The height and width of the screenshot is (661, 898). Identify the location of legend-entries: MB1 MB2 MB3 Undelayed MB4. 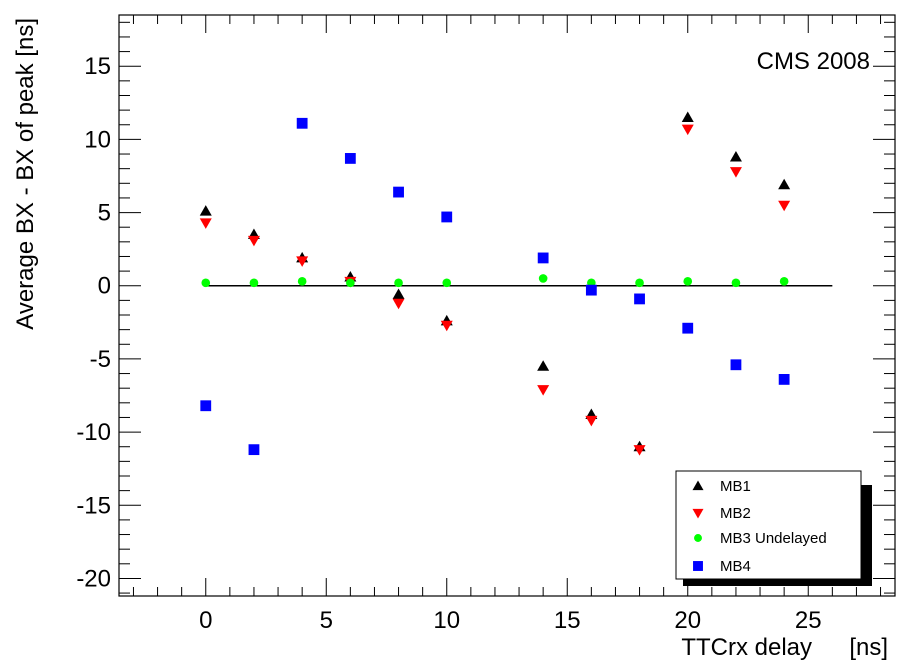
(759, 526).